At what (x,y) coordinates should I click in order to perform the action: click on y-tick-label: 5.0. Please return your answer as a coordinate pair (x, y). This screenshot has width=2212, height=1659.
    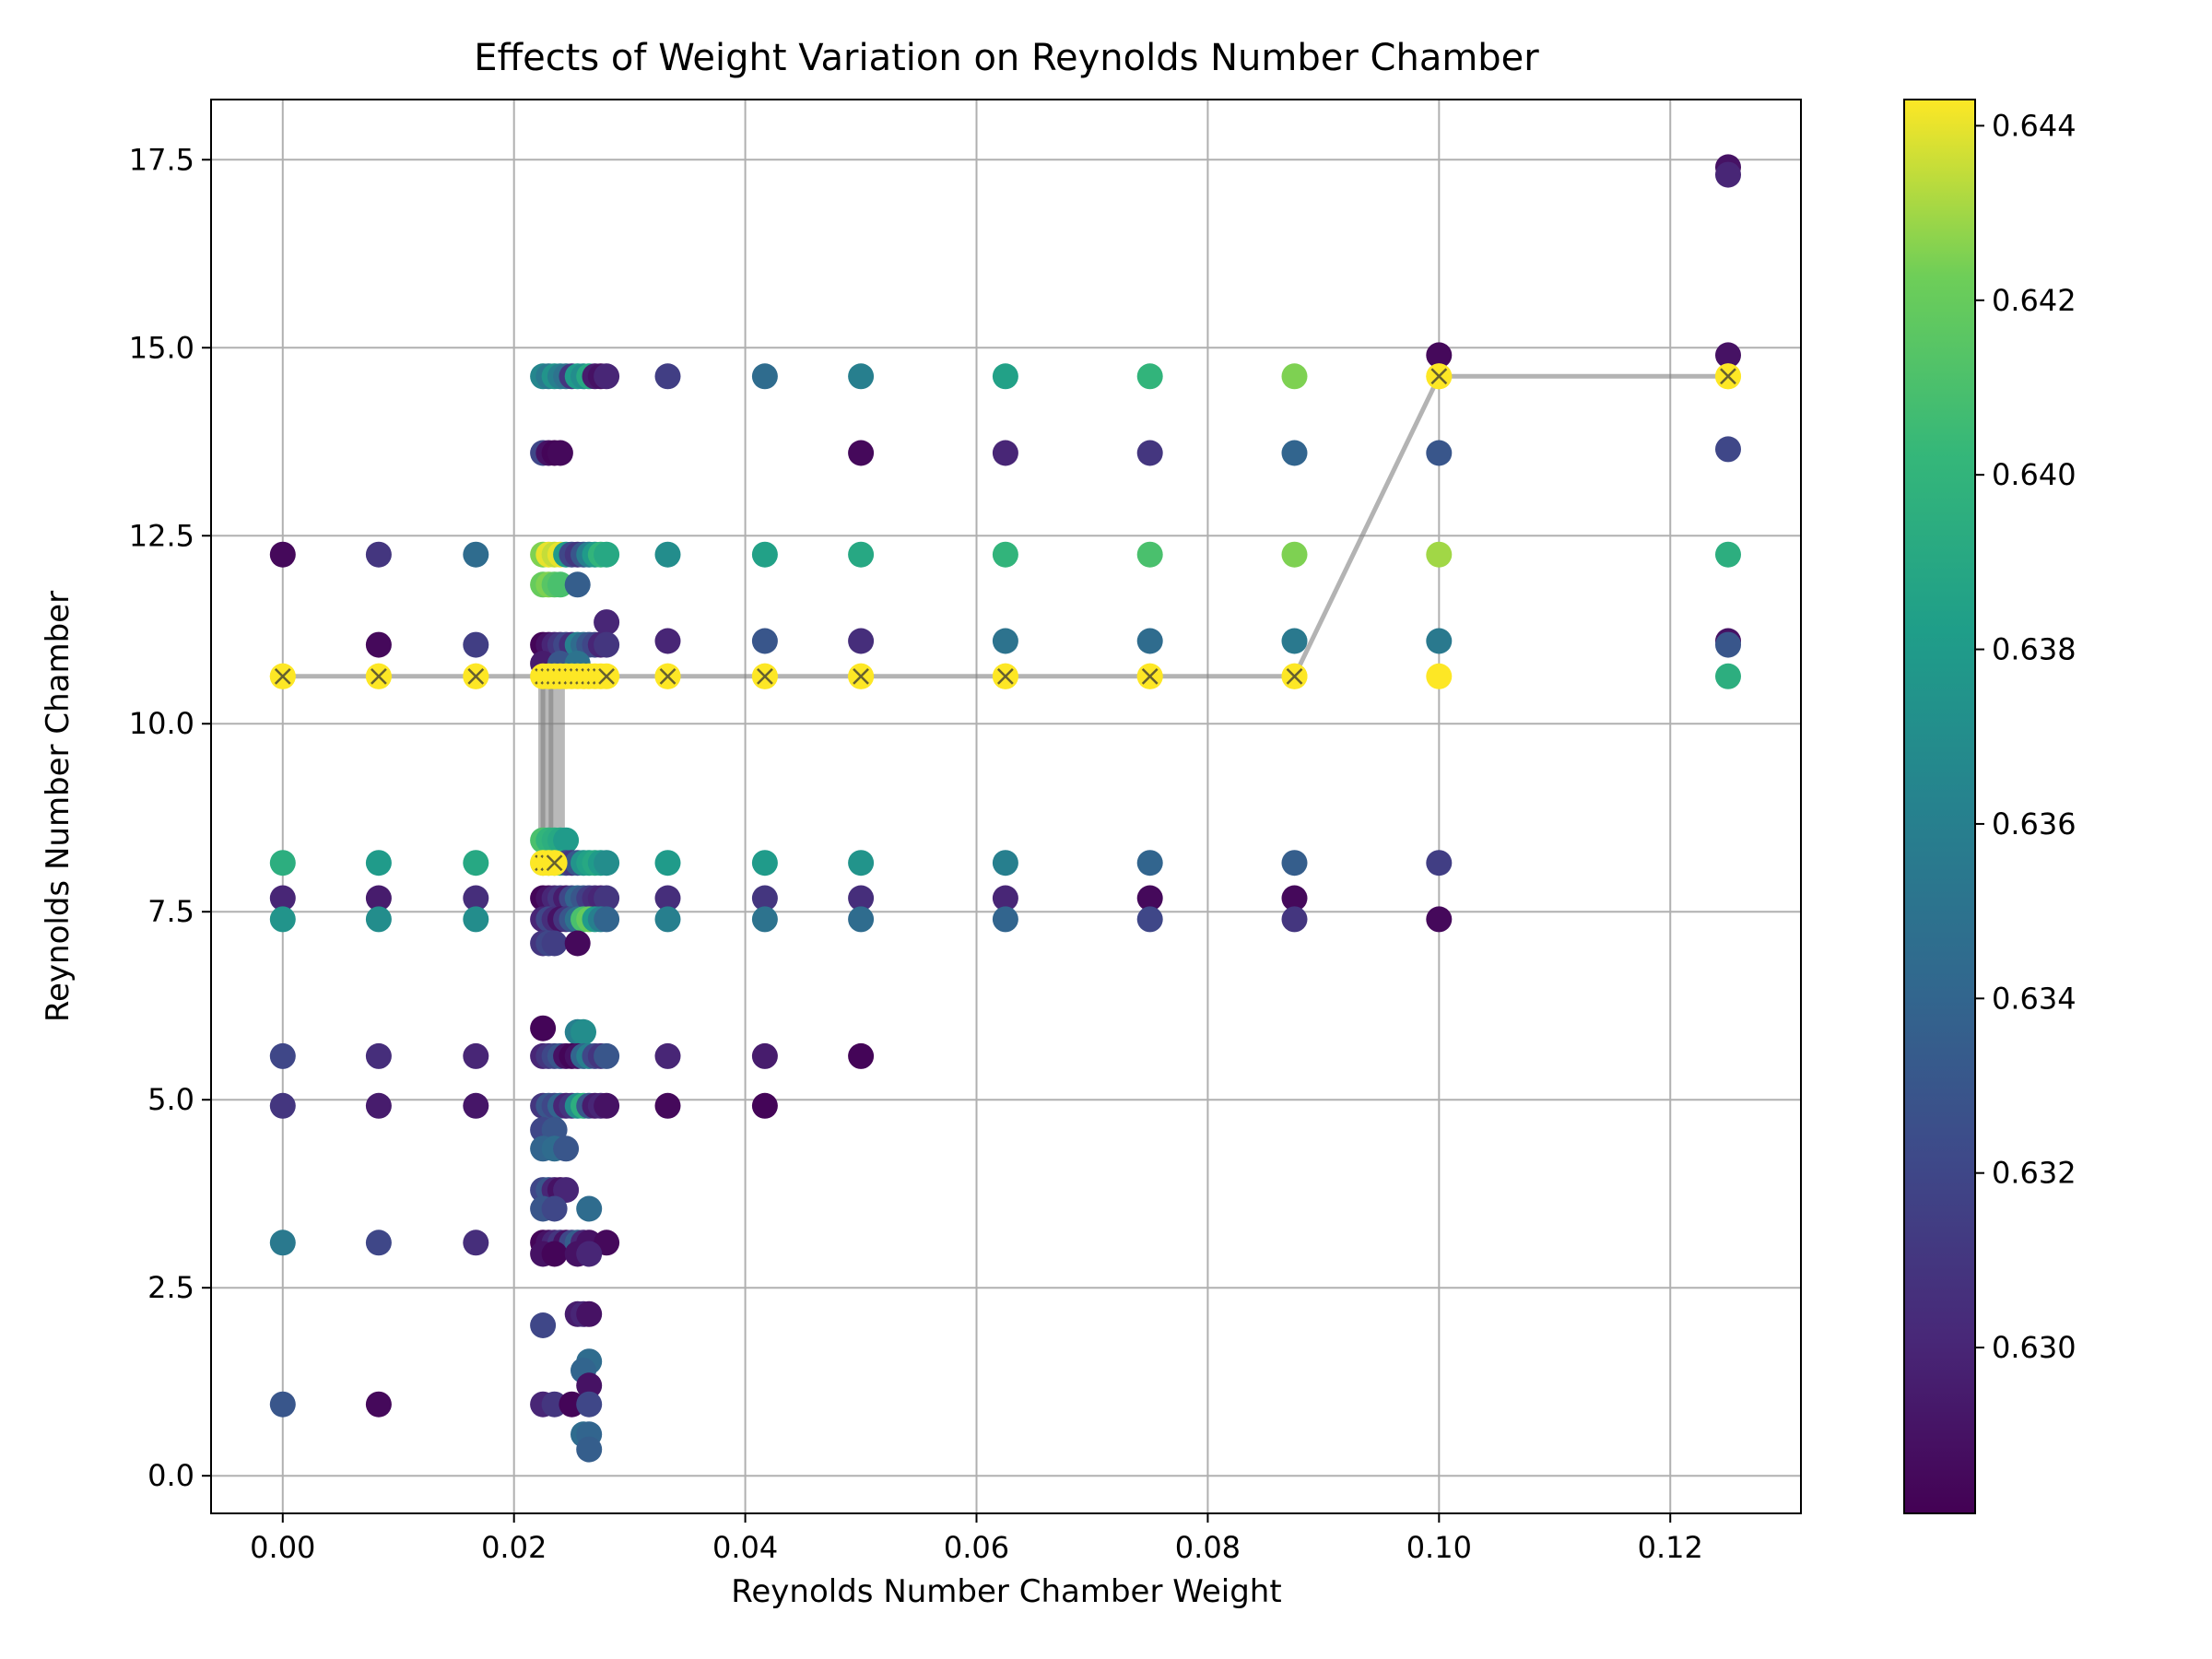
    Looking at the image, I should click on (170, 1099).